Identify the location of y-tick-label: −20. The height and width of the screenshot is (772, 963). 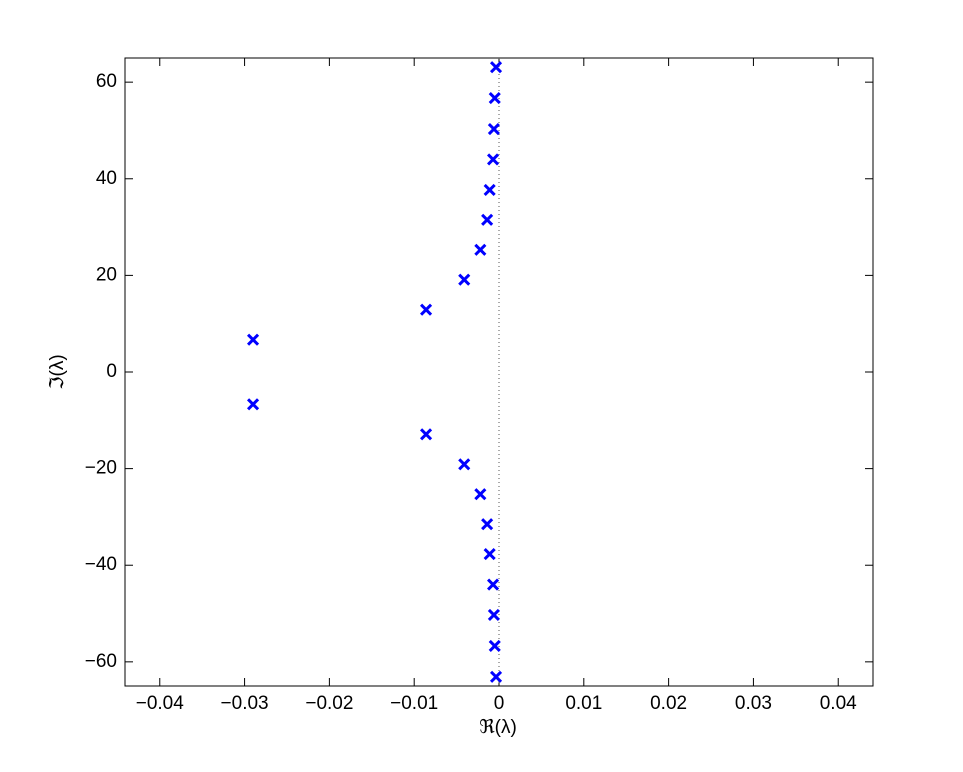
(101, 468).